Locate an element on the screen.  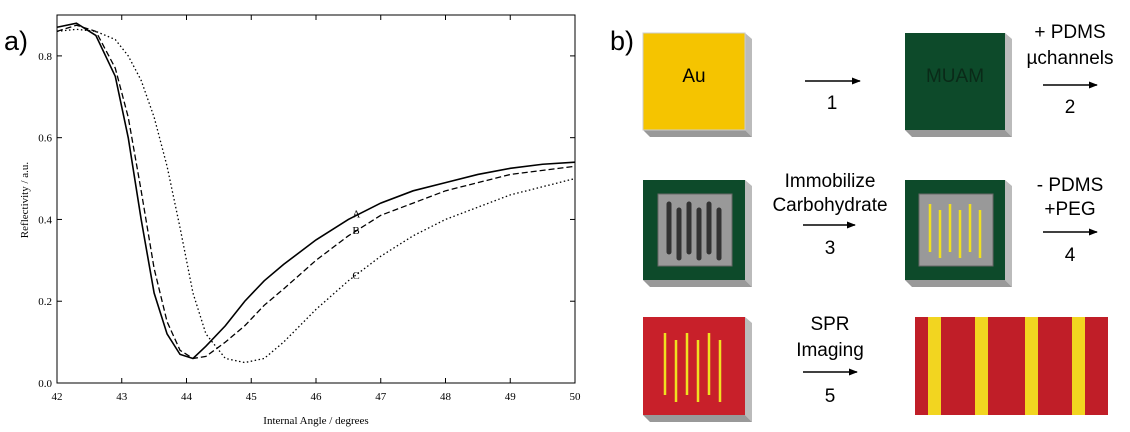
tile-label: Au is located at coordinates (693, 76).